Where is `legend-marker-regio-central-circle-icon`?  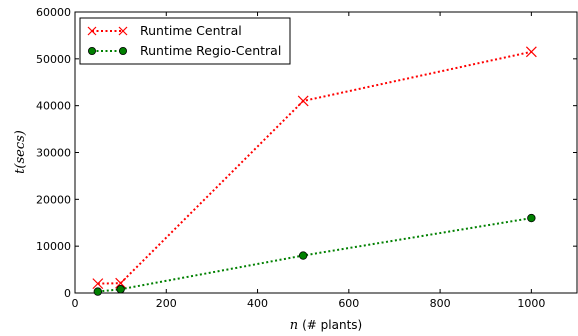 legend-marker-regio-central-circle-icon is located at coordinates (108, 51).